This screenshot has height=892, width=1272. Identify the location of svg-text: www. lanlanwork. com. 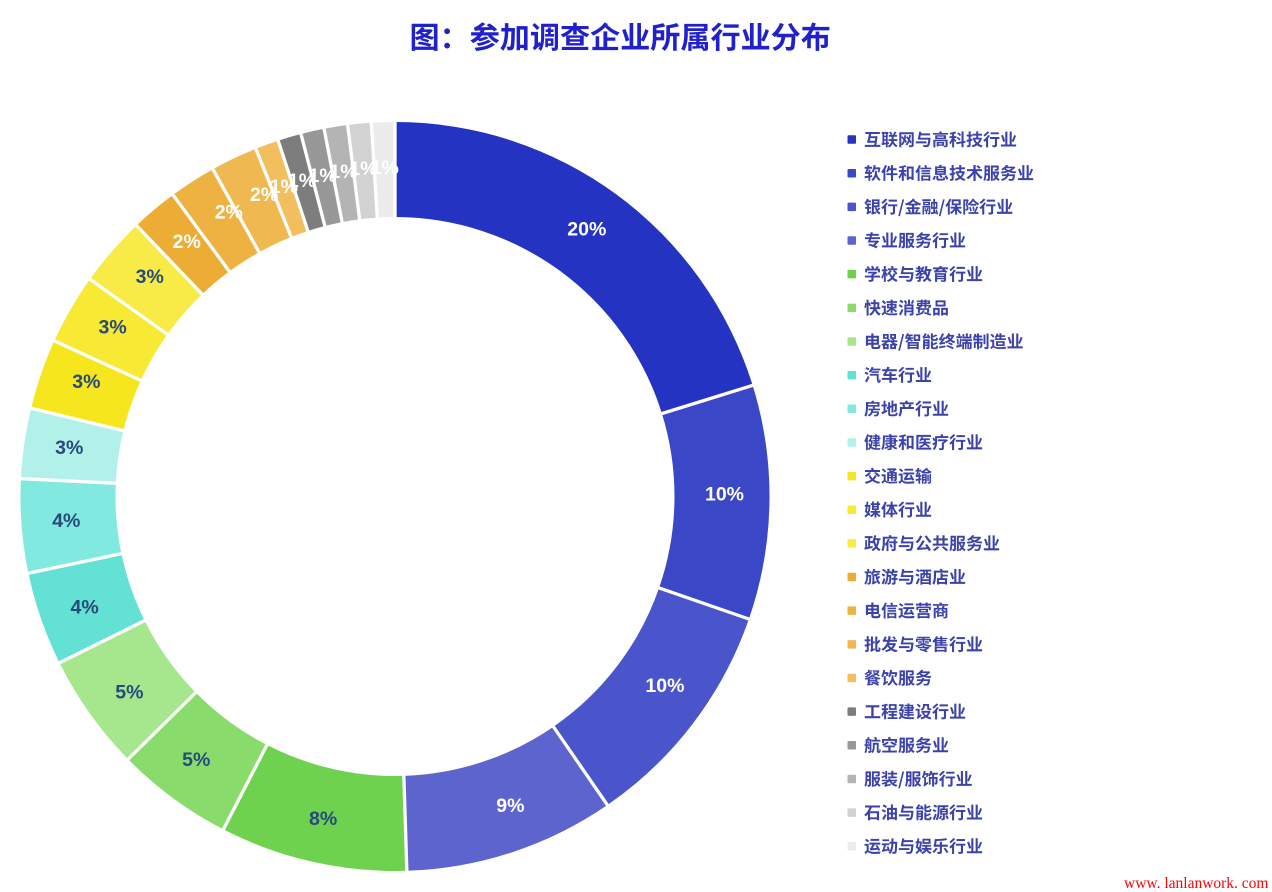
(1196, 883).